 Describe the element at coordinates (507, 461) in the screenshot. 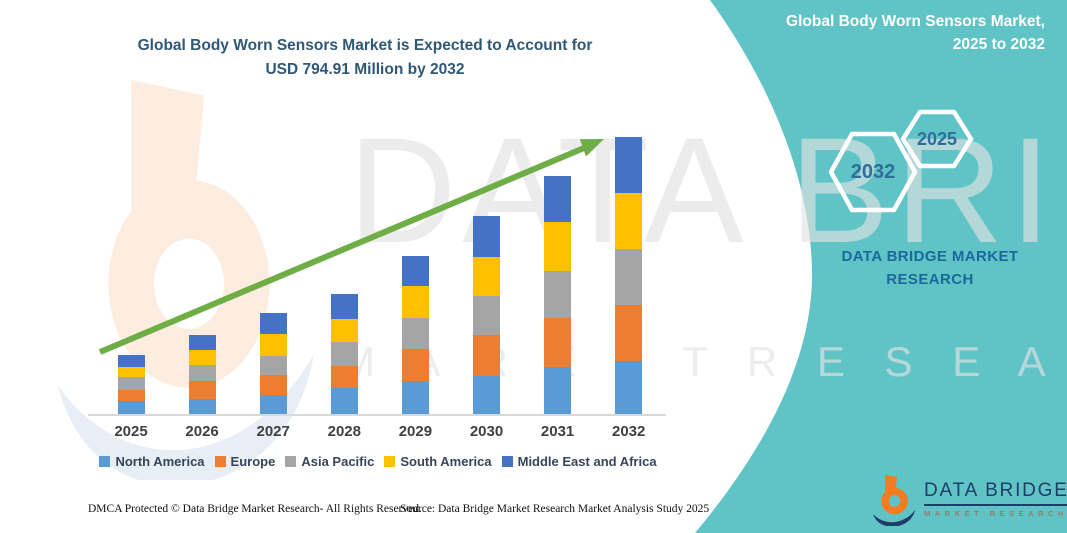

I see `legend-swatch-middle-east-and-africa` at that location.